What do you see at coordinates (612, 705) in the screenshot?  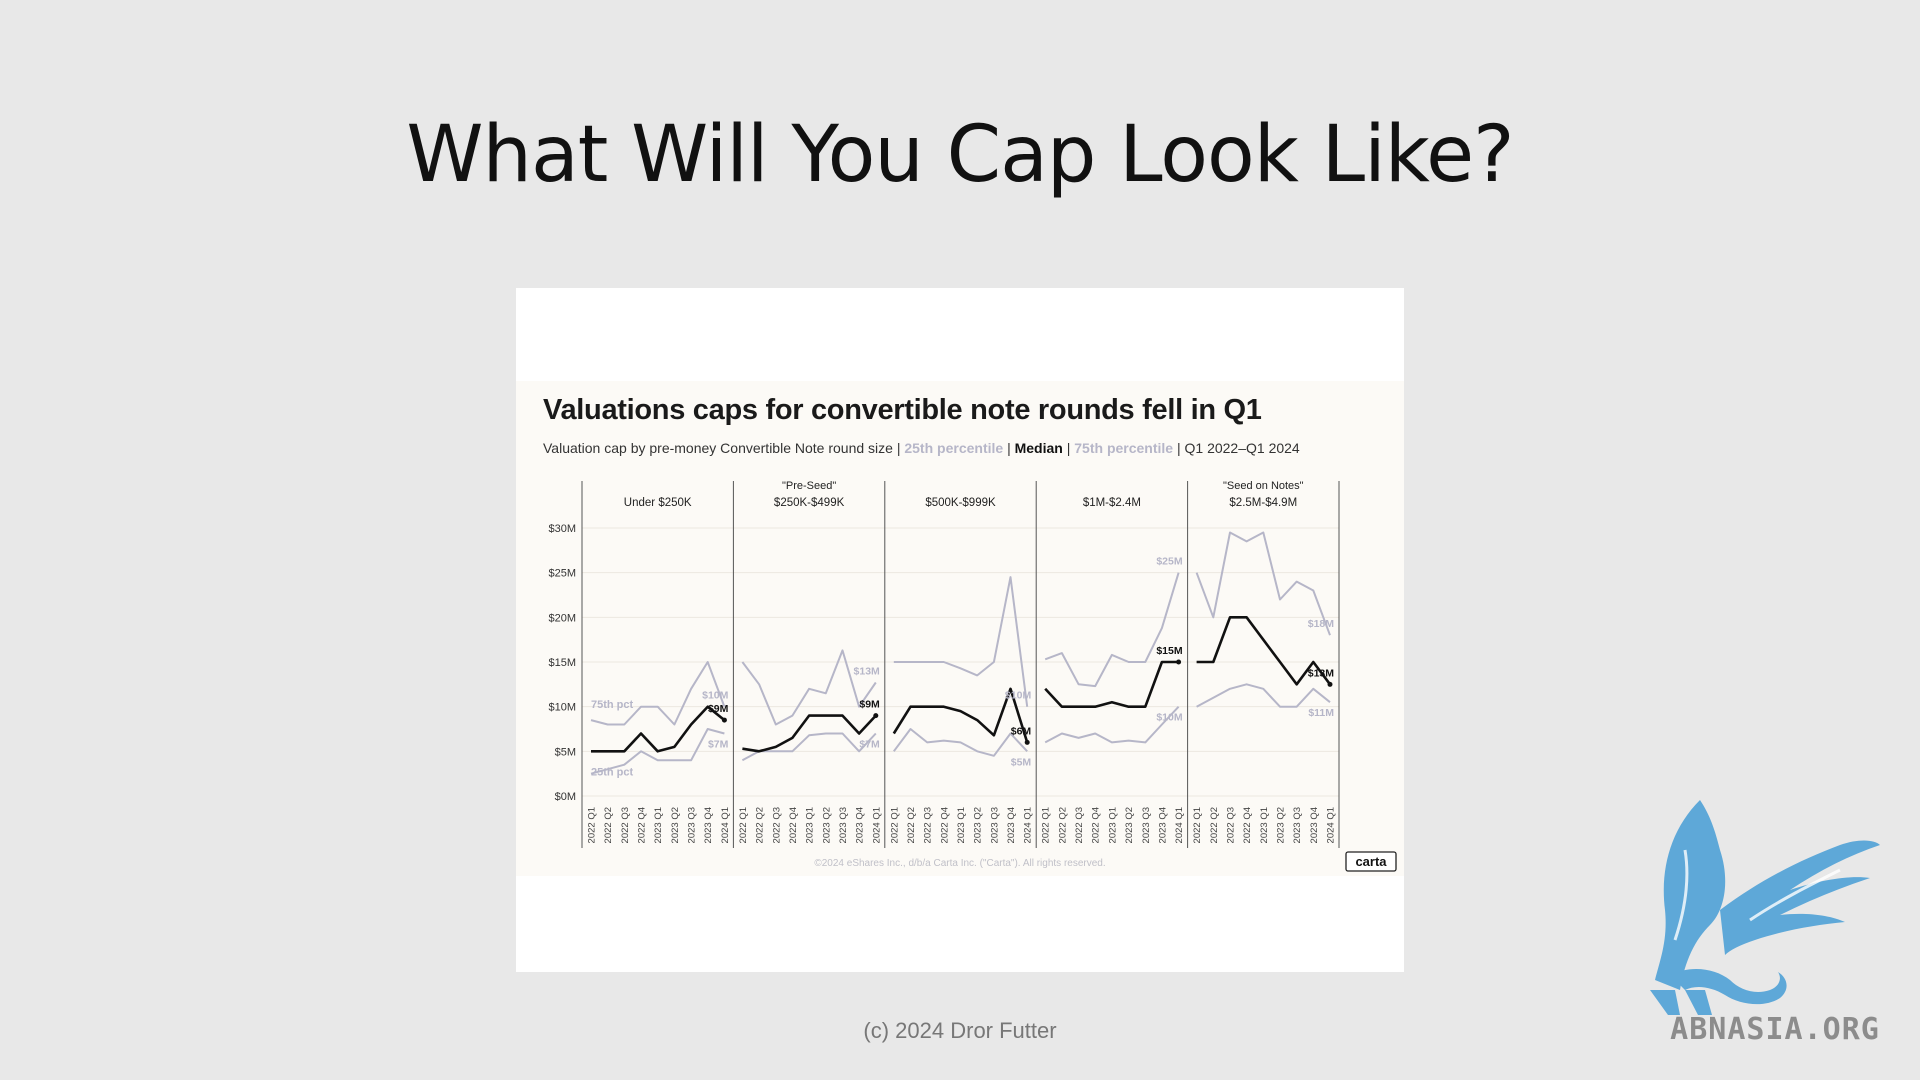 I see `p75-inline-label: 75th pct` at bounding box center [612, 705].